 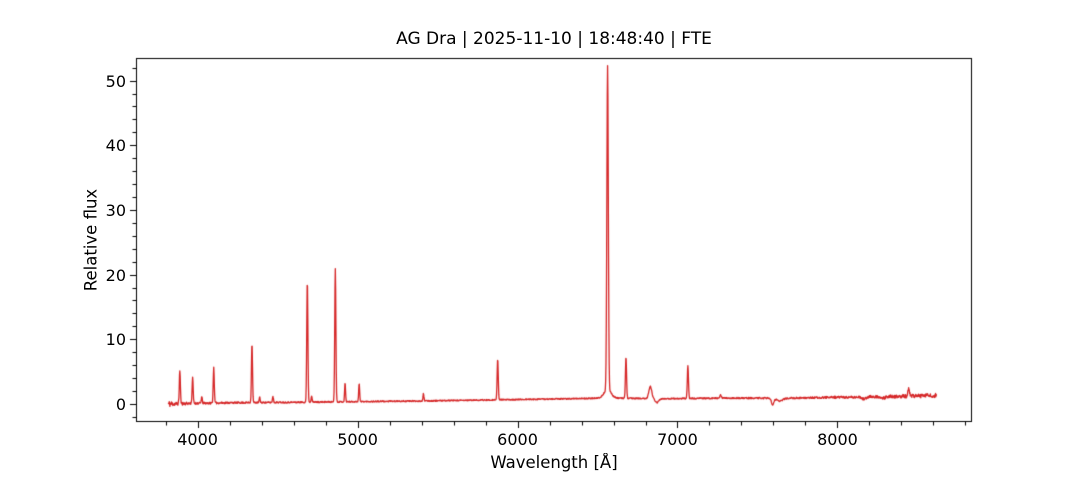 I want to click on chart-title: AG Dra | 2025-11-10 | 18:48:40 | FTE, so click(x=554, y=39).